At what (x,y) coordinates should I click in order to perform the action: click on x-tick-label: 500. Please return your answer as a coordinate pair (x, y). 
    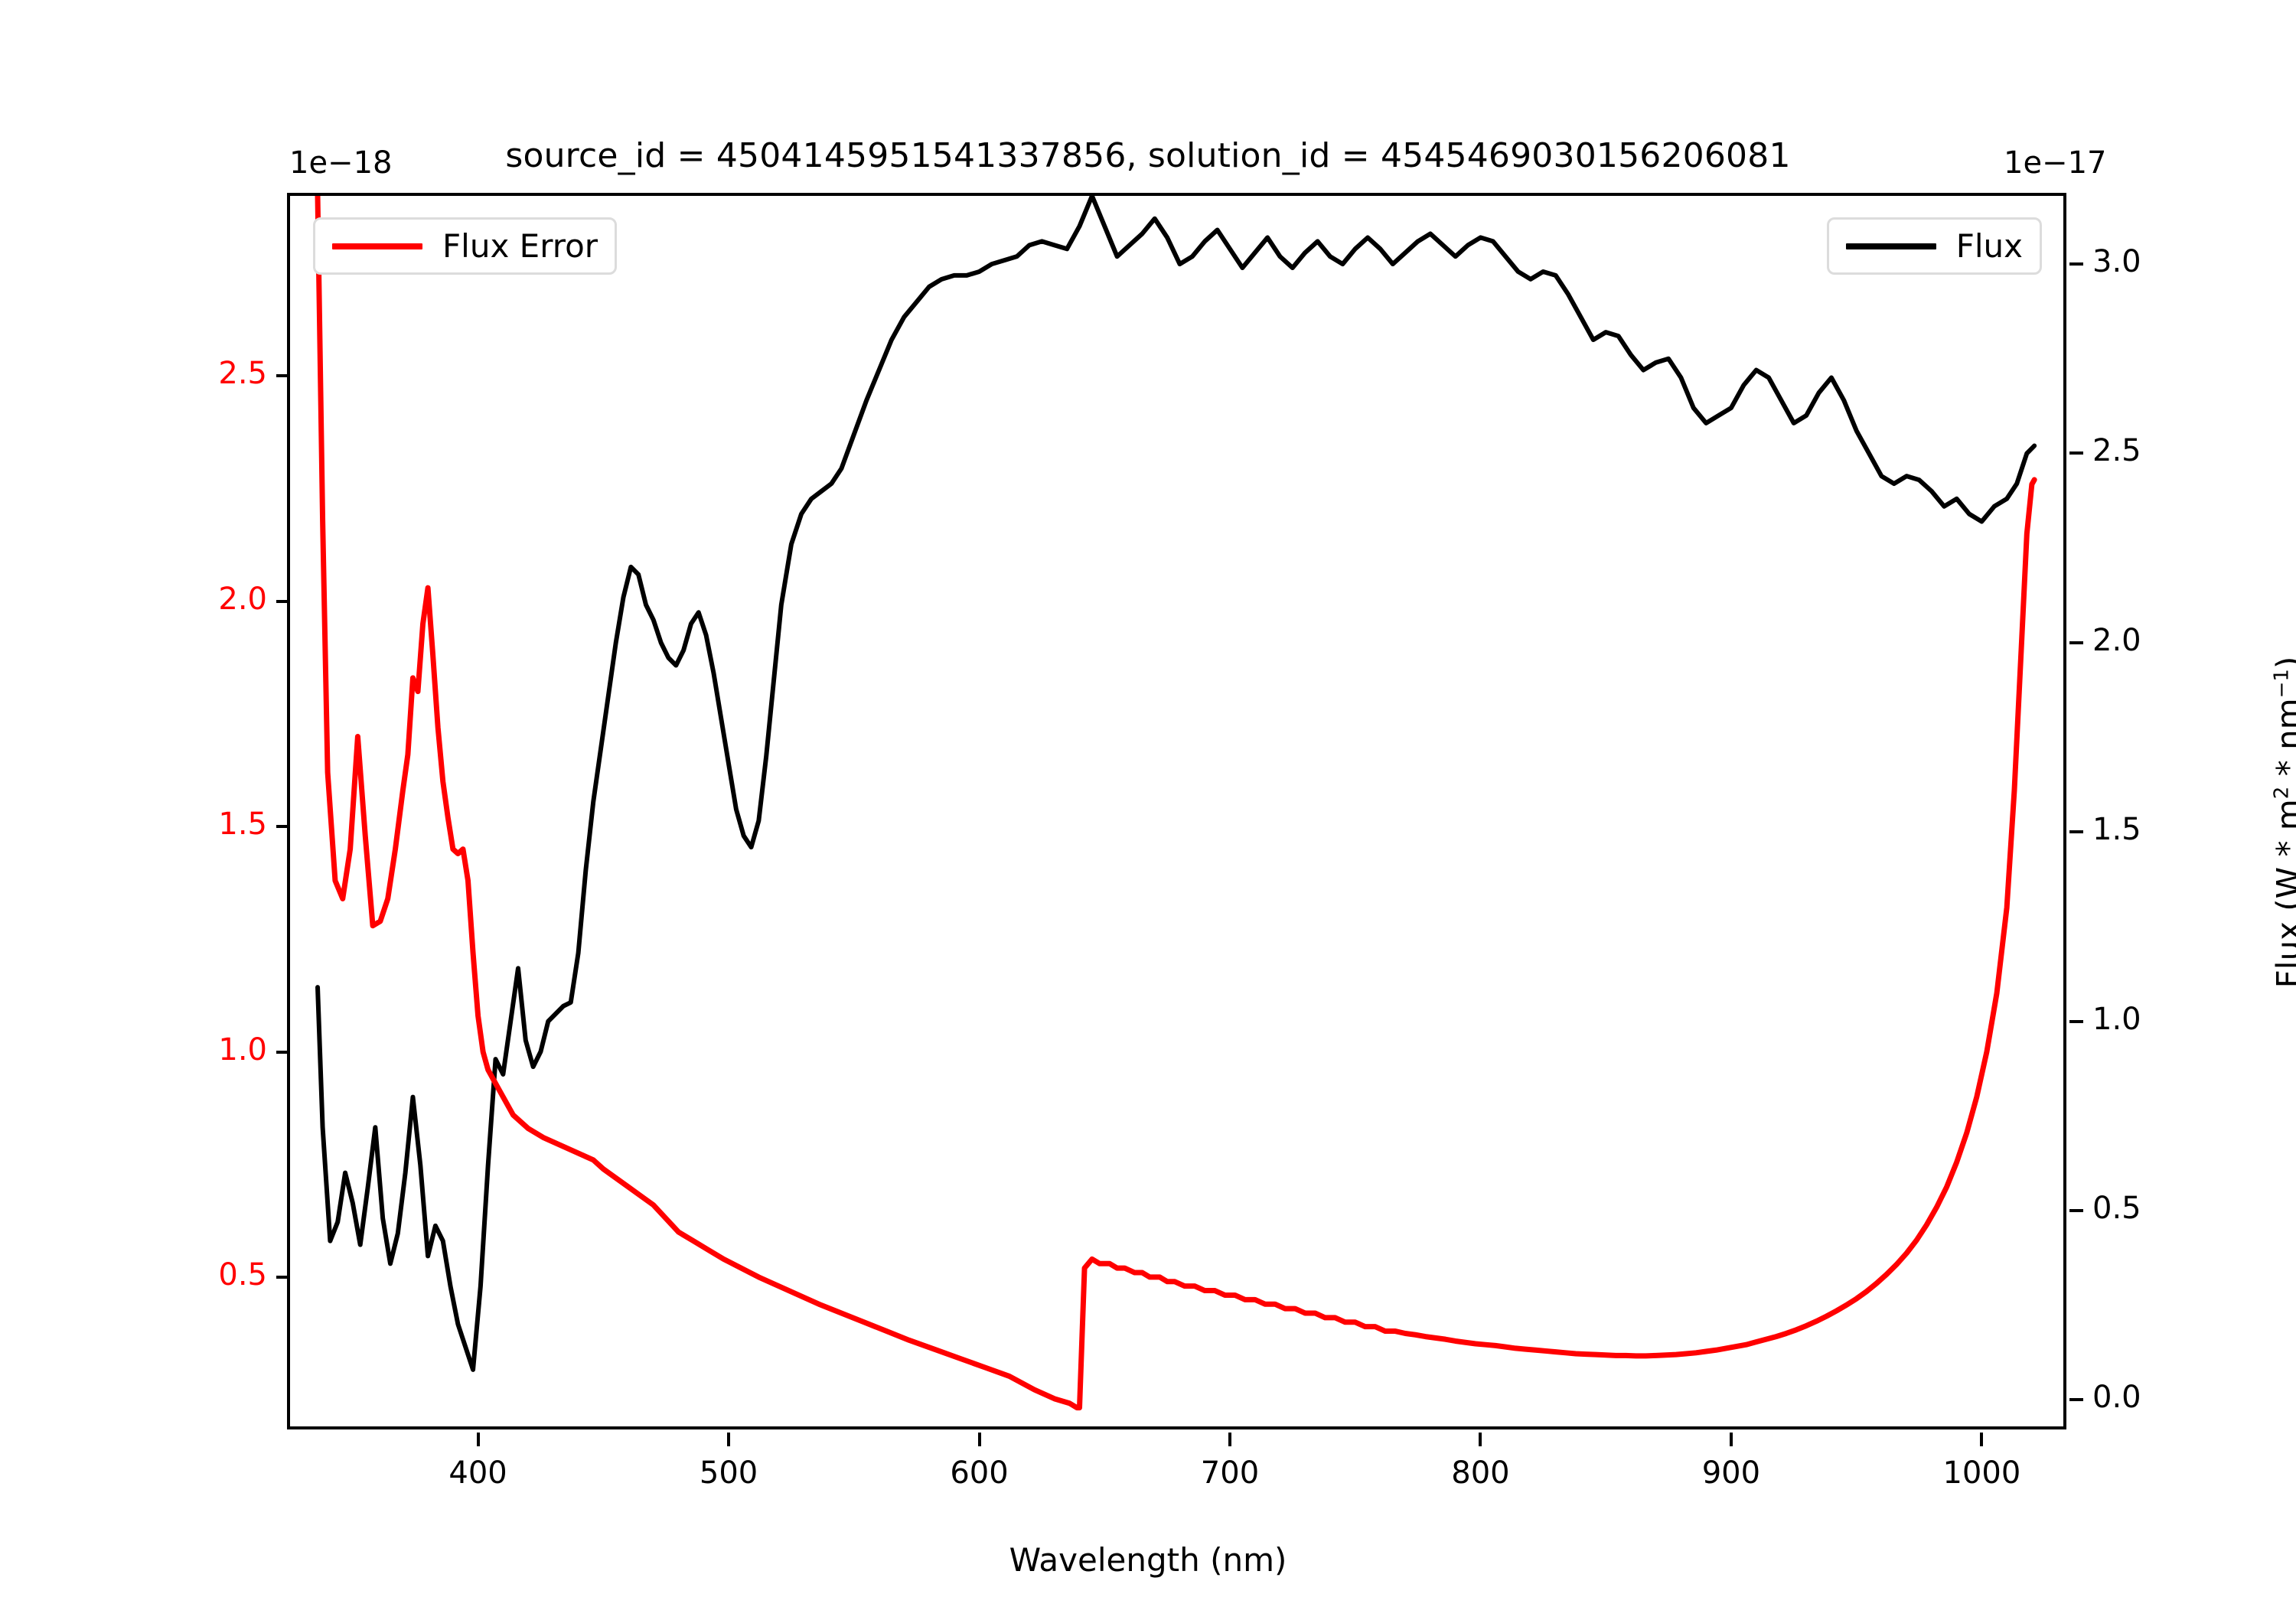
    Looking at the image, I should click on (728, 1473).